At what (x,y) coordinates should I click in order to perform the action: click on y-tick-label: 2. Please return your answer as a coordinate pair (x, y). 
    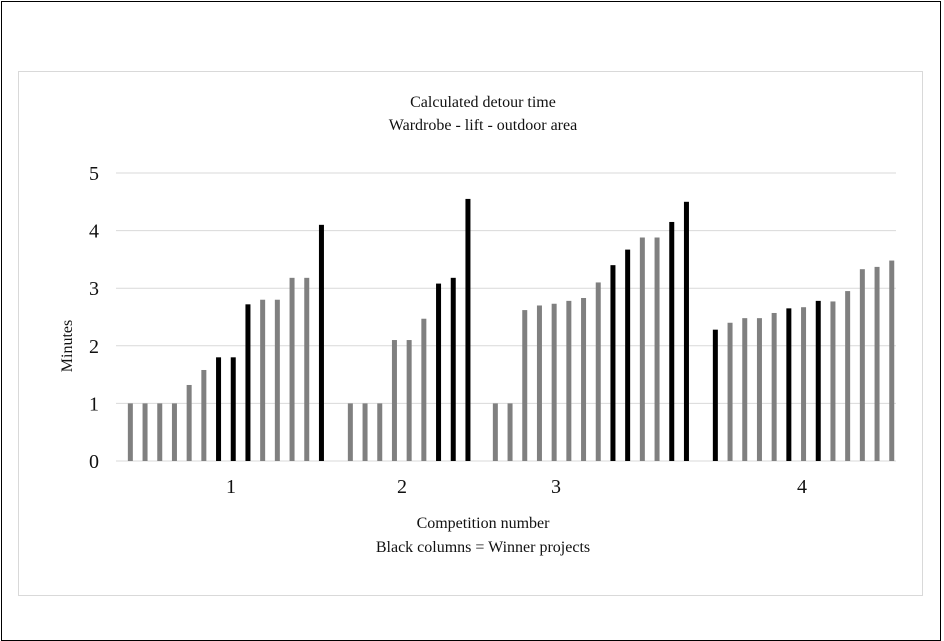
    Looking at the image, I should click on (94, 347).